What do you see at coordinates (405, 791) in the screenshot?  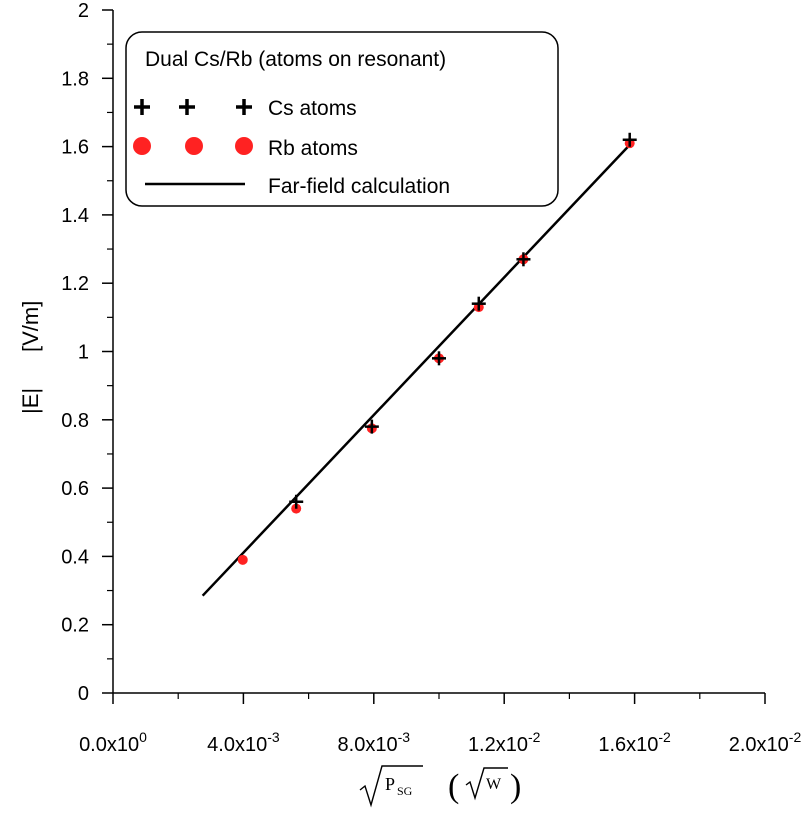 I see `x-axis-label-sub: SG` at bounding box center [405, 791].